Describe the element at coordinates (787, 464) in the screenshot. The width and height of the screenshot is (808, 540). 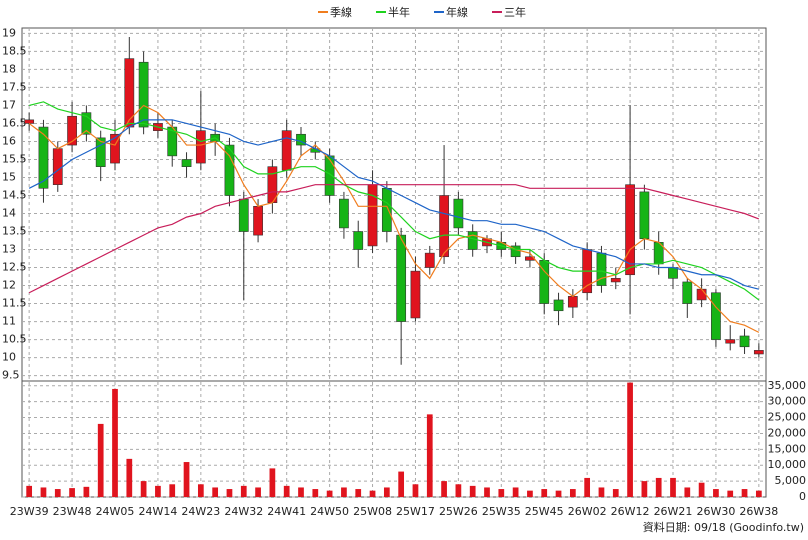
I see `y2-tick-label: 10,000` at that location.